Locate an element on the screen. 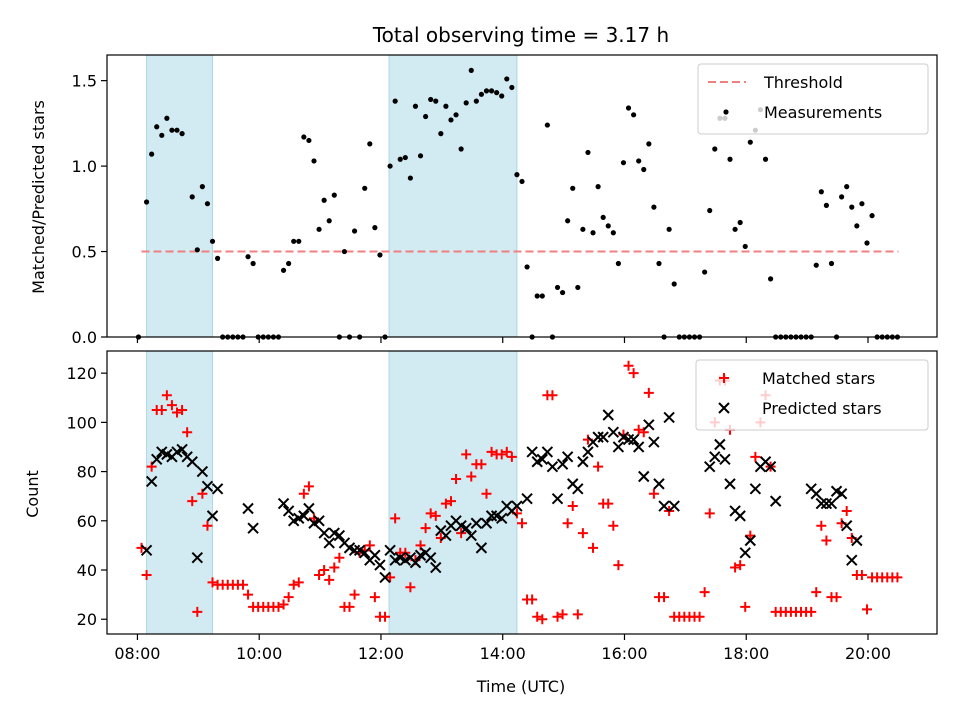 This screenshot has width=960, height=720. top-y-tick: 0.0 is located at coordinates (89, 337).